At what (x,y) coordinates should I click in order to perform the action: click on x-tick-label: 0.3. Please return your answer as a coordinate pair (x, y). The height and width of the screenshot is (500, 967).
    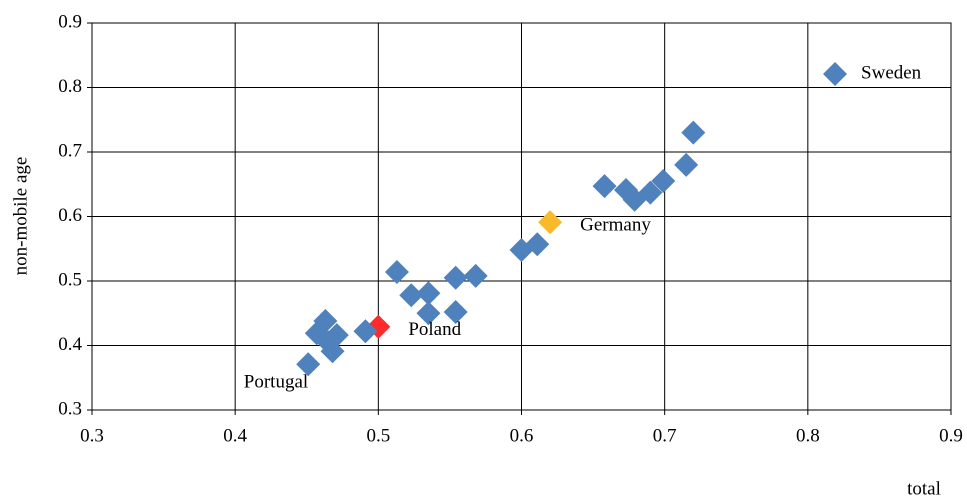
    Looking at the image, I should click on (92, 435).